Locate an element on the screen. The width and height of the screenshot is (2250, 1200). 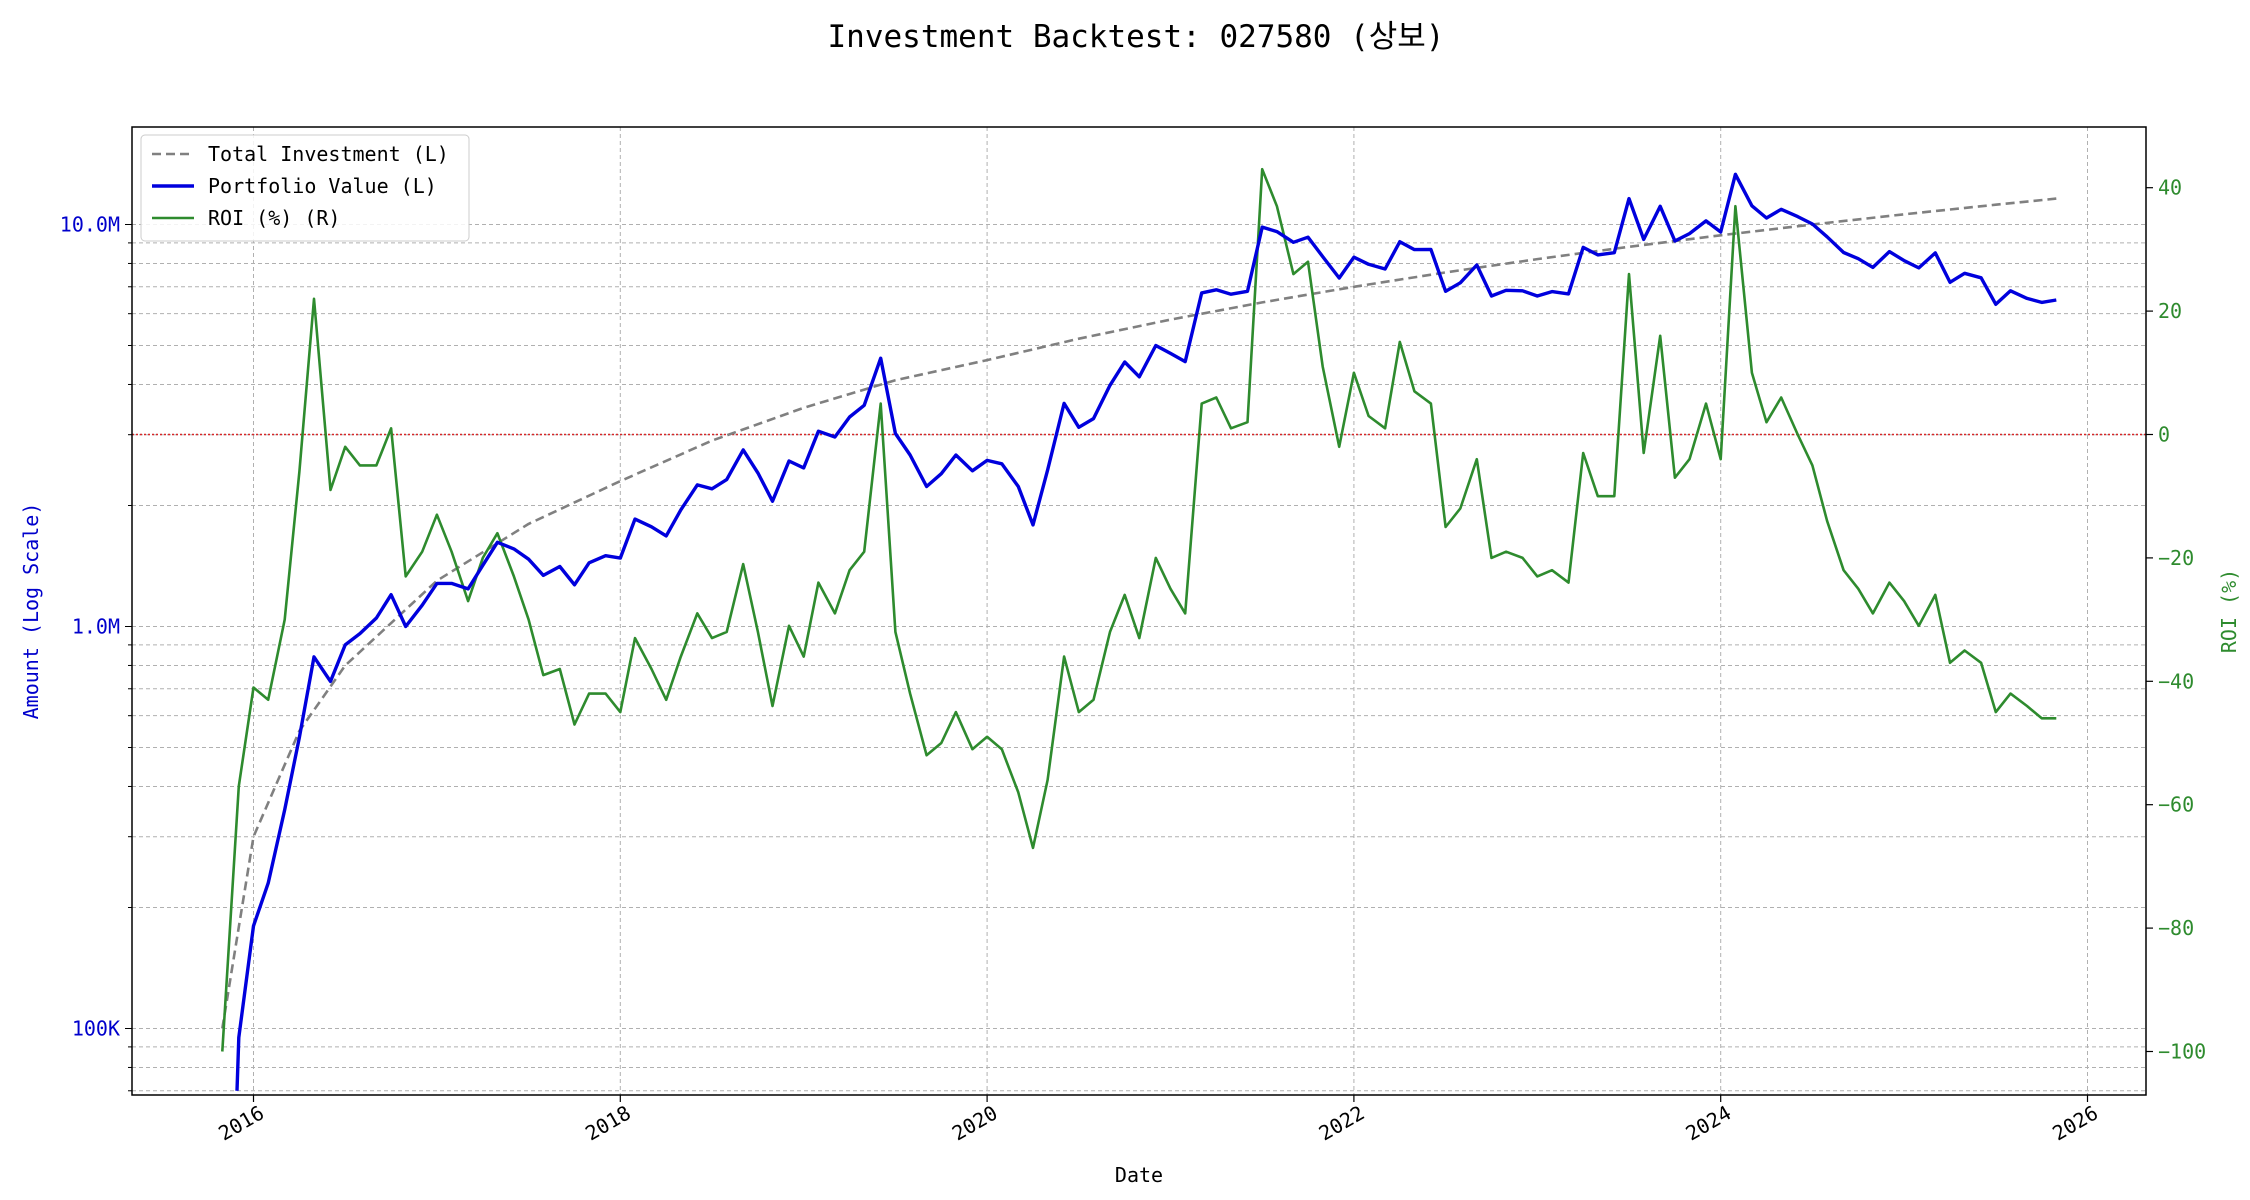
y-left-axis-label: Amount (Log Scale) is located at coordinates (31, 611).